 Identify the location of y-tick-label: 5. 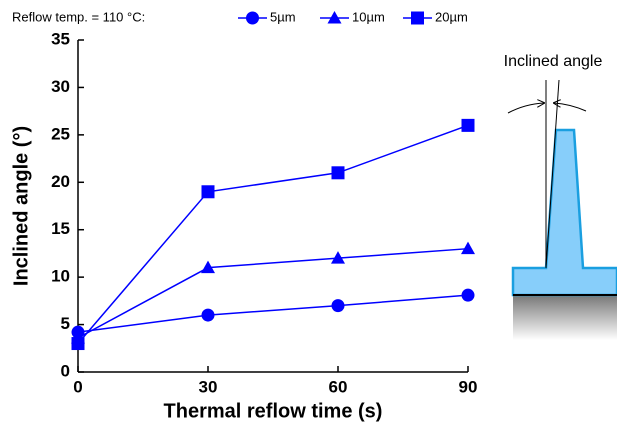
(65, 323).